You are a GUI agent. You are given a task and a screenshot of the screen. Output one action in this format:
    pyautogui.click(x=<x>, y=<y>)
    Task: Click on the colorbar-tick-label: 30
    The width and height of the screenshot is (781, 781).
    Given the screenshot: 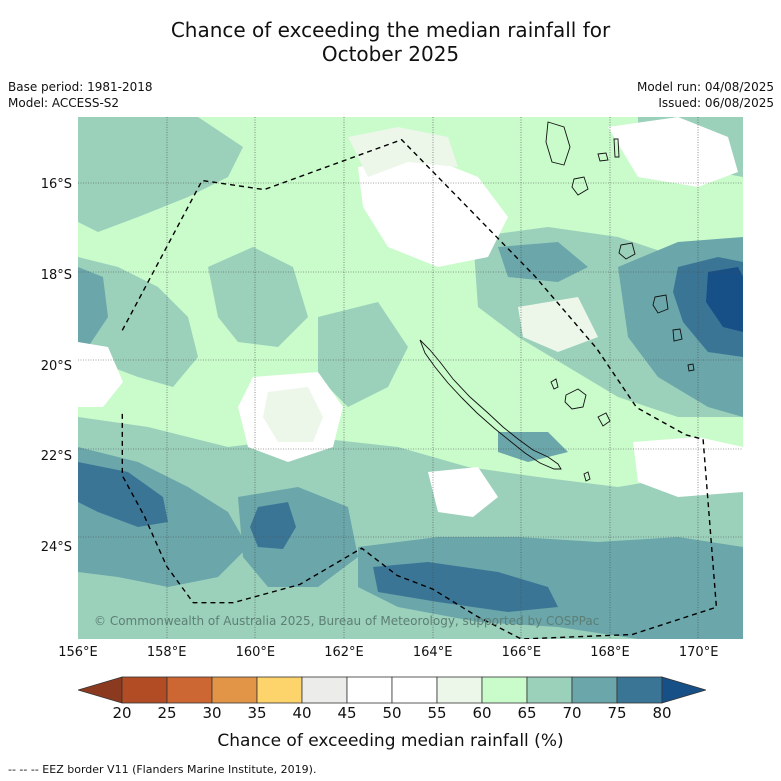 What is the action you would take?
    pyautogui.click(x=212, y=713)
    